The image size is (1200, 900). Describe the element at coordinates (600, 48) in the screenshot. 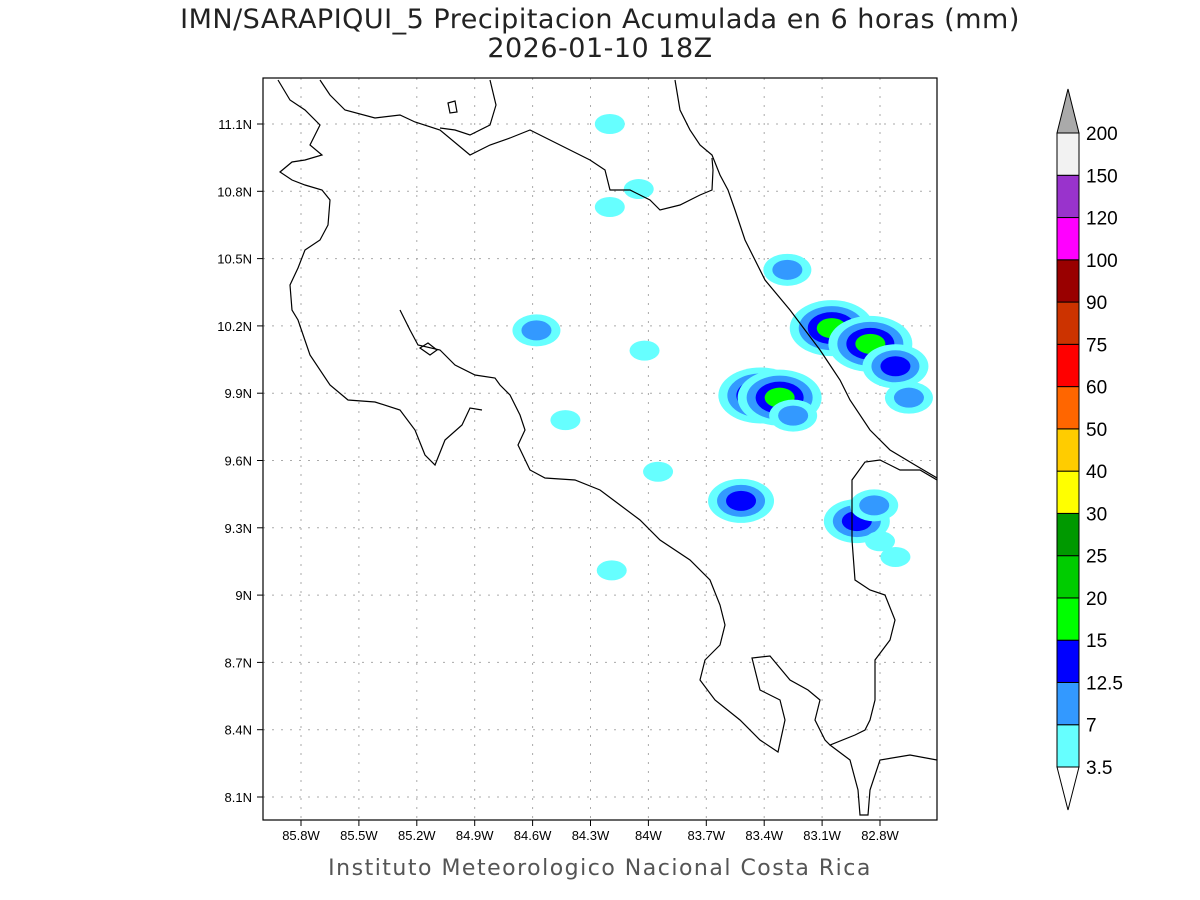

I see `map-valid-time: 2026-01-10 18Z` at that location.